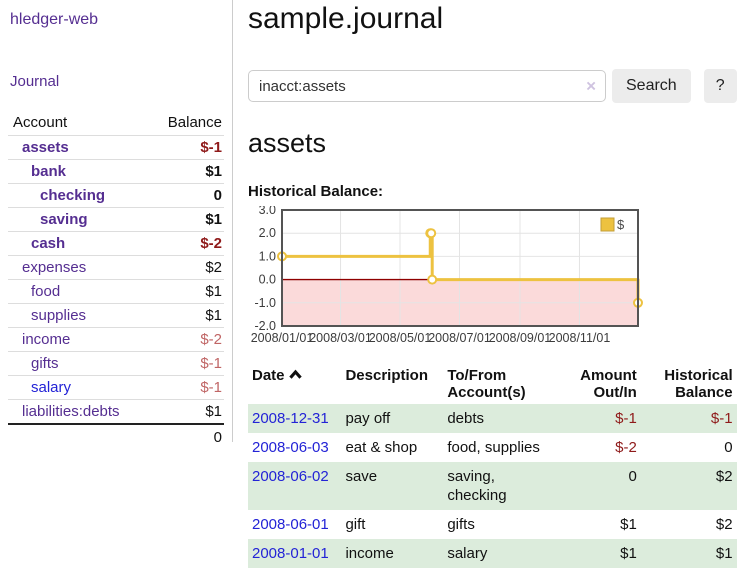  I want to click on account-link-saving: saving, so click(64, 219).